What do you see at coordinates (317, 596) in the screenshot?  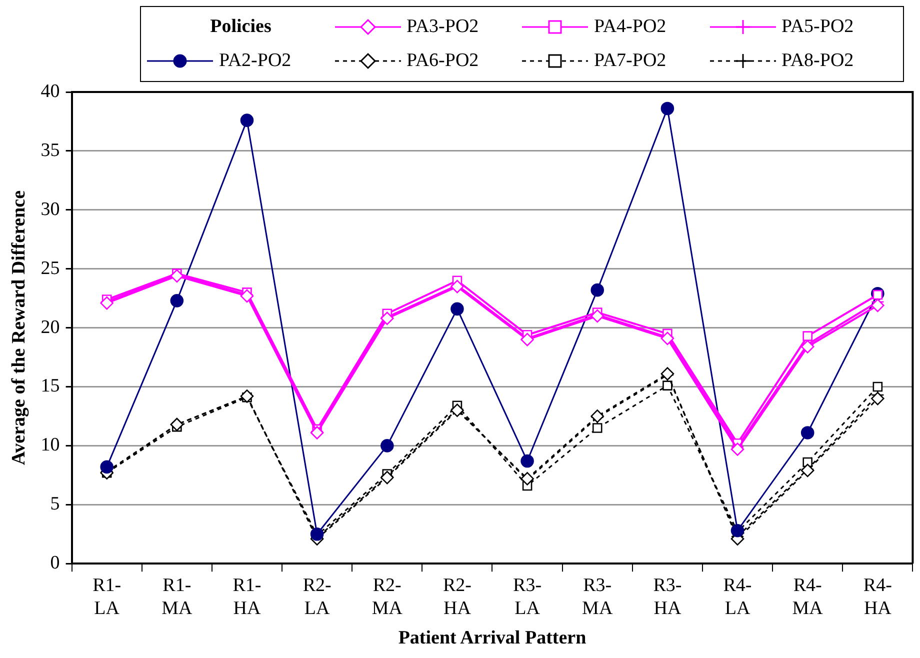 I see `x-tick-label: R2-LA` at bounding box center [317, 596].